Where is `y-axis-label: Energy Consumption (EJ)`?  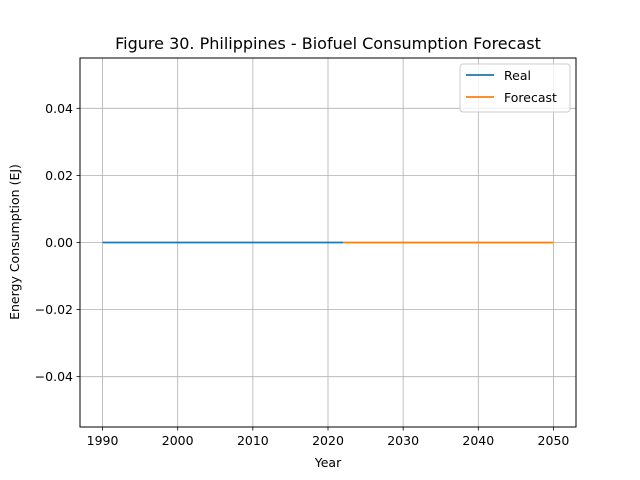
y-axis-label: Energy Consumption (EJ) is located at coordinates (14, 242).